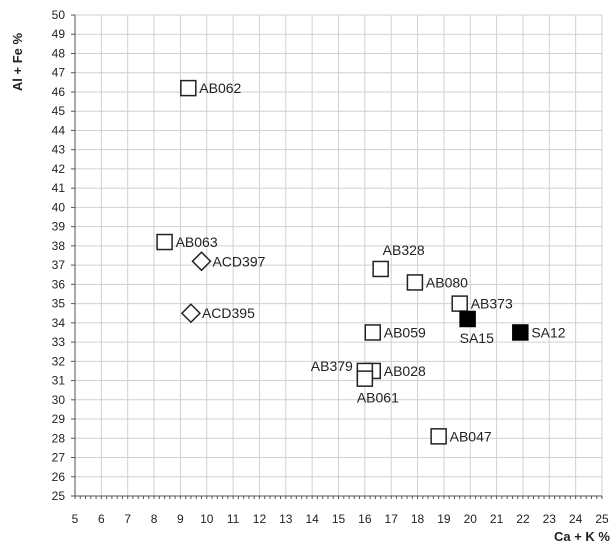 This screenshot has height=545, width=614. What do you see at coordinates (59, 73) in the screenshot?
I see `y-tick-label: 47` at bounding box center [59, 73].